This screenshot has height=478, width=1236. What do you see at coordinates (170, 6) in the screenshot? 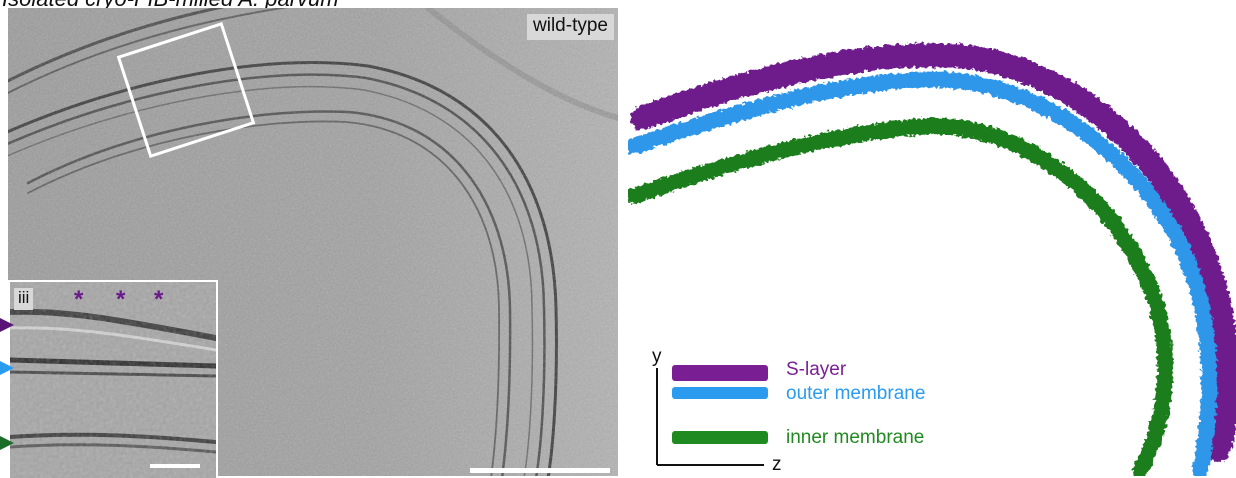
I see `figure-title: Isolated cryo-FIB-milled A. parvum` at bounding box center [170, 6].